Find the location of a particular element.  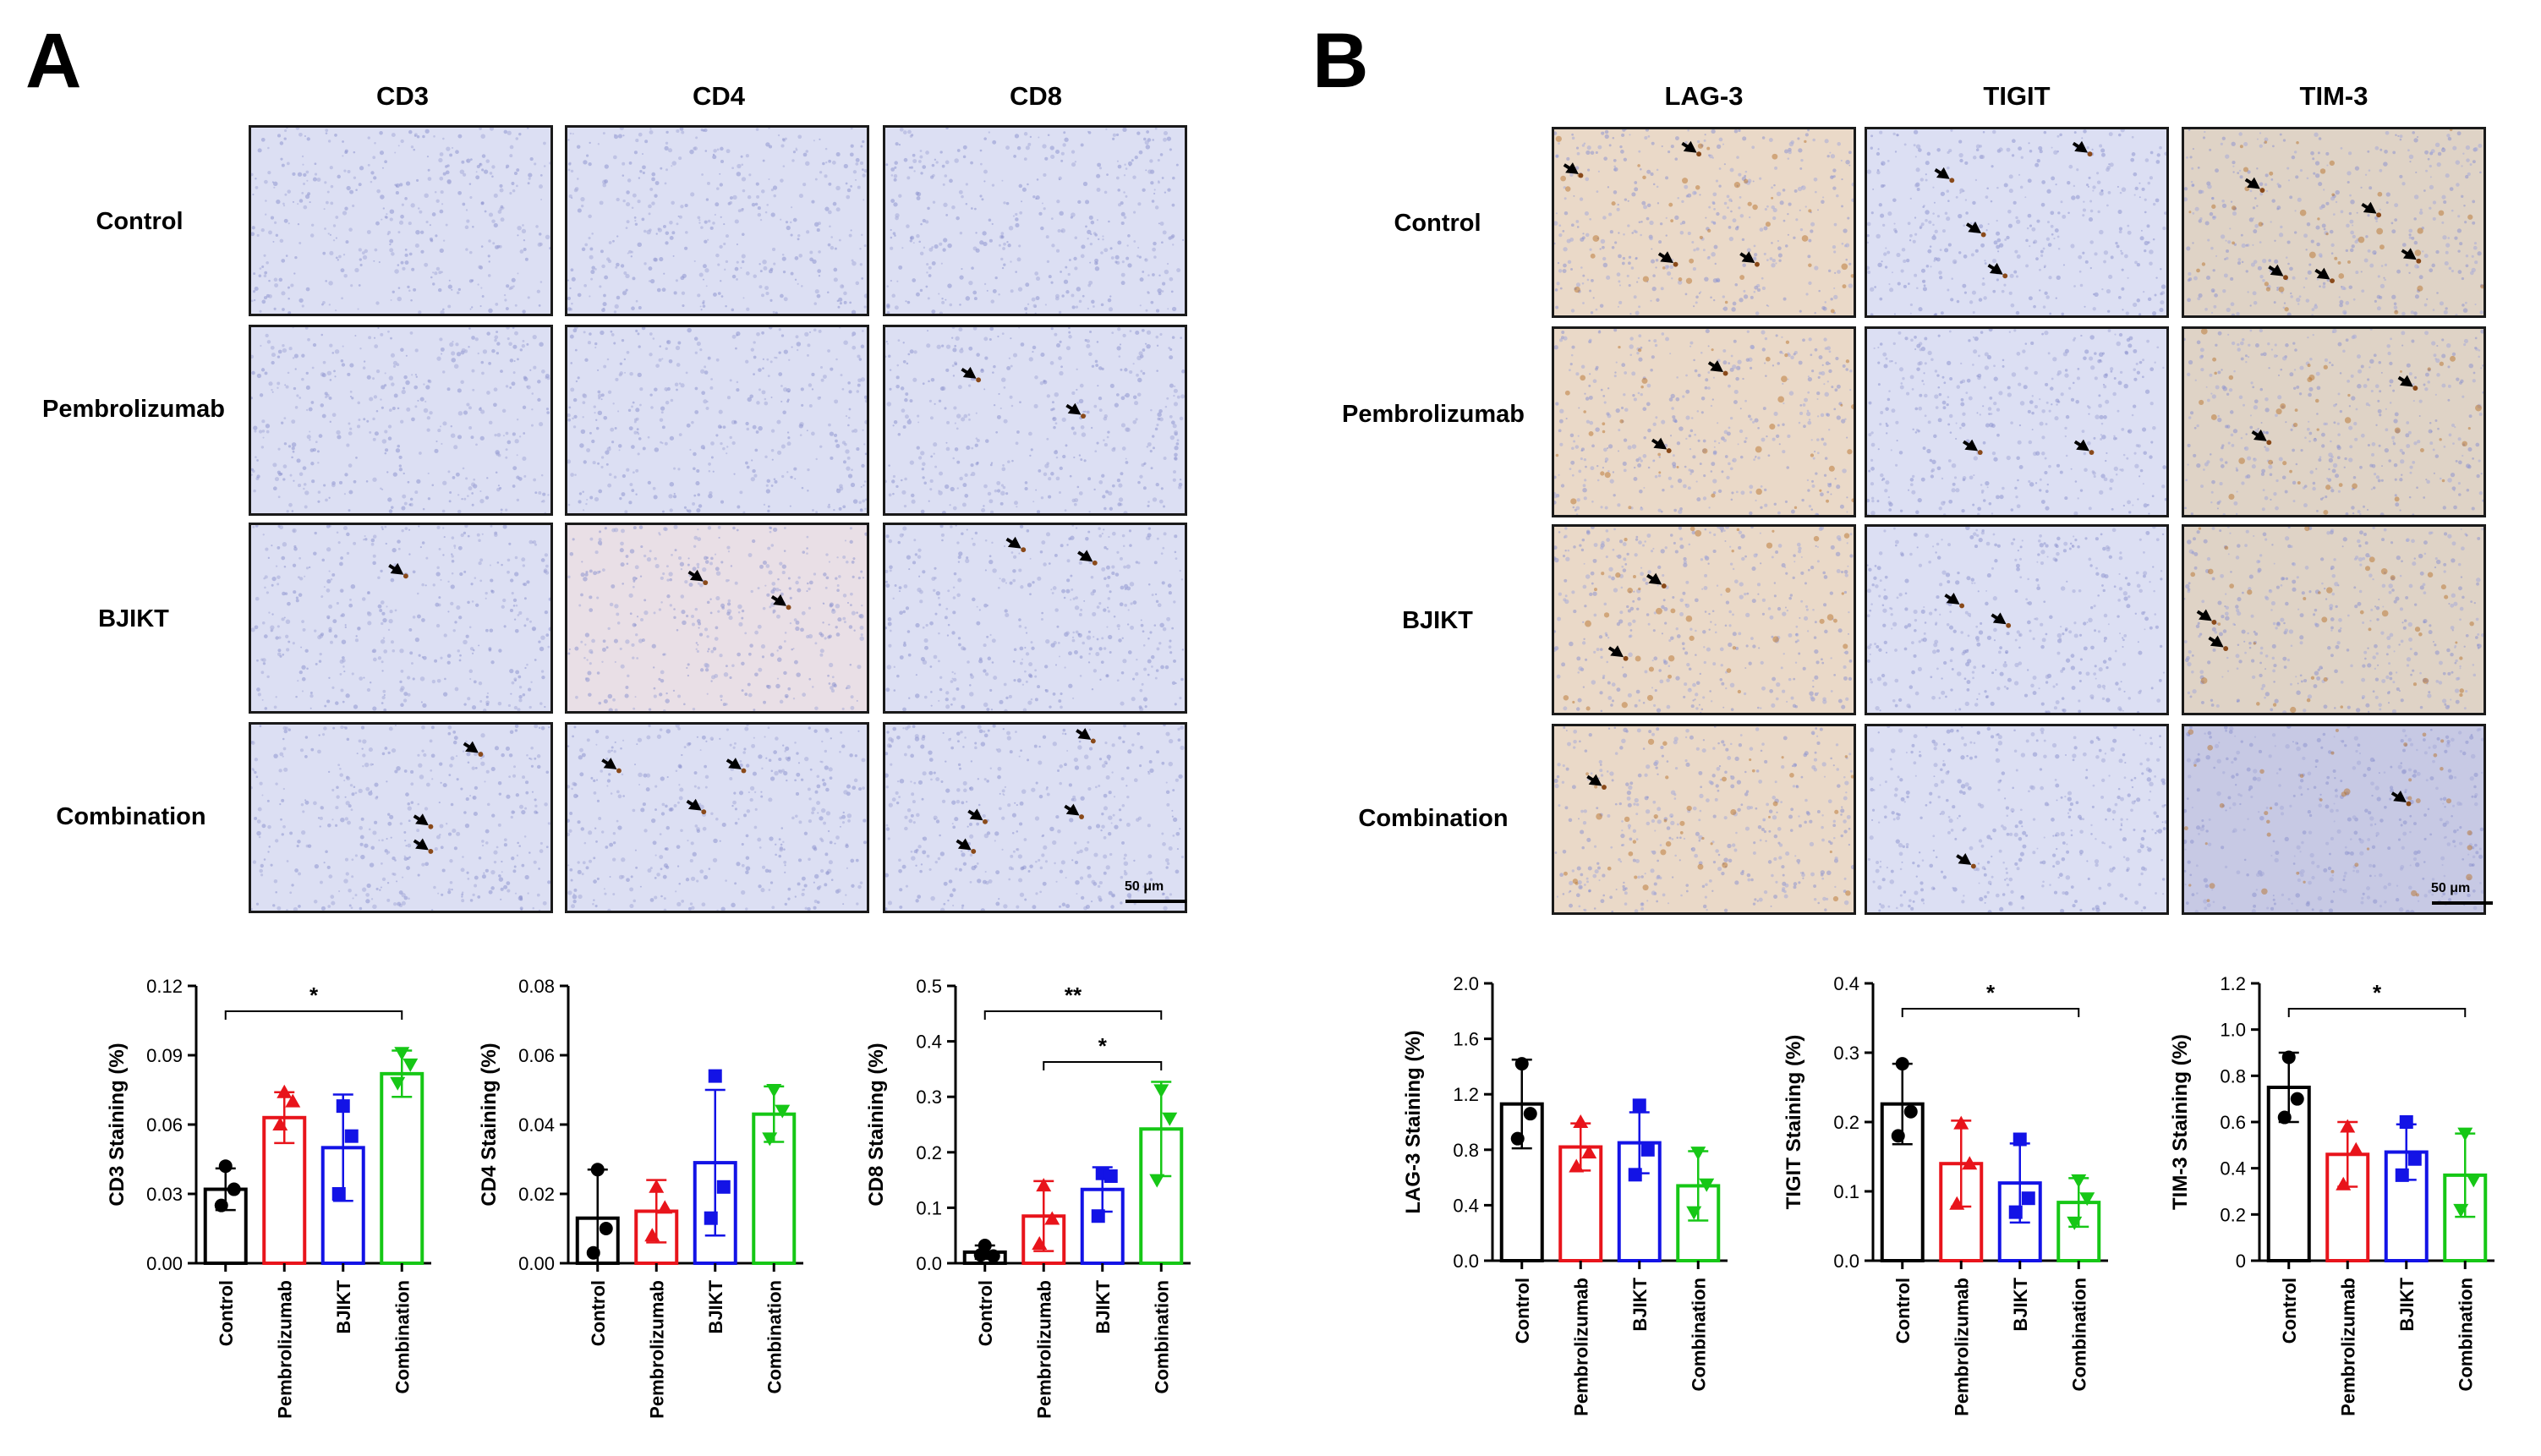

micrograph-cd3-pembrolizumab is located at coordinates (401, 421).